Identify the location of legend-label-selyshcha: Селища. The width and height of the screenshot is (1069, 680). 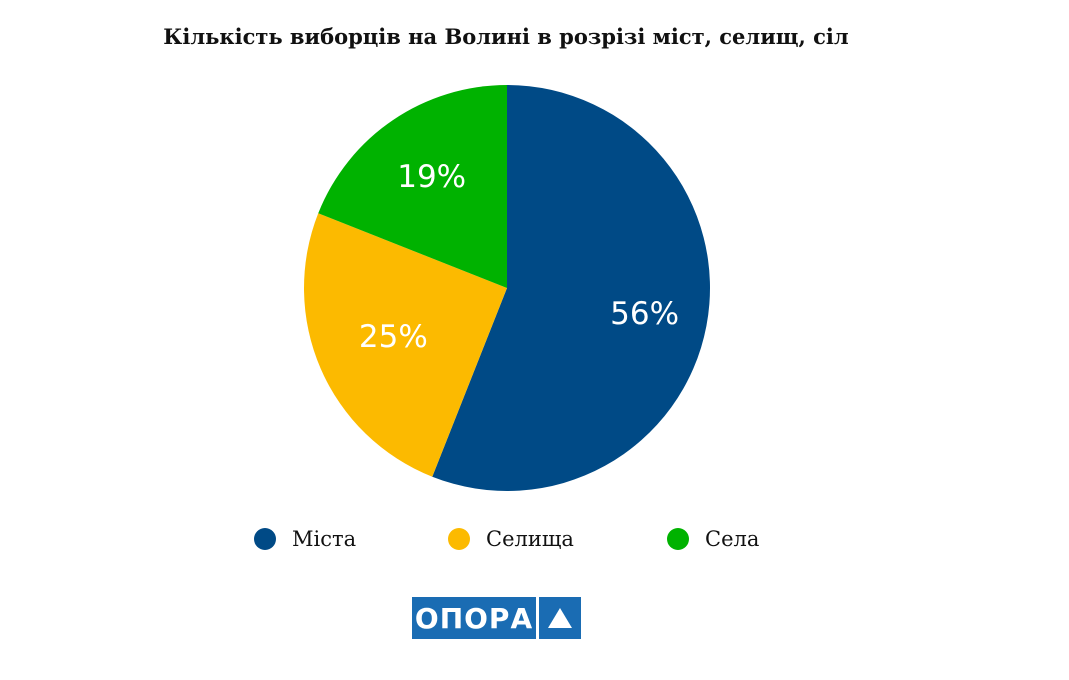
(530, 539).